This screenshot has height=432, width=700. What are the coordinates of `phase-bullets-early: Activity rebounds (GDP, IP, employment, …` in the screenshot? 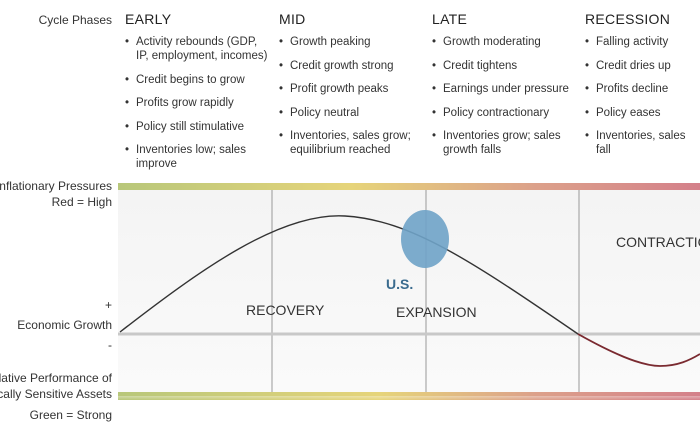 It's located at (197, 103).